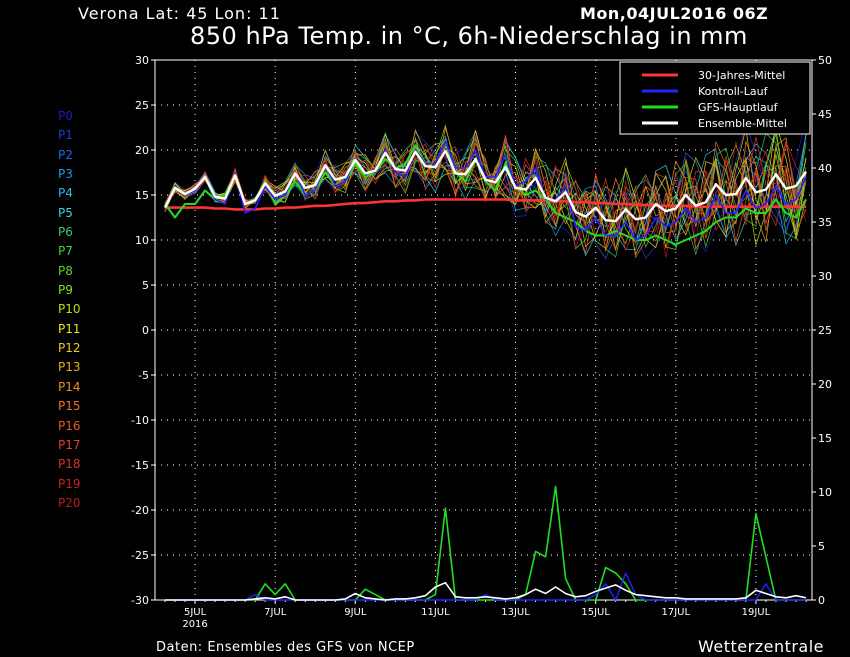 Image resolution: width=850 pixels, height=657 pixels. What do you see at coordinates (756, 612) in the screenshot?
I see `x-tick-label: 19JUL` at bounding box center [756, 612].